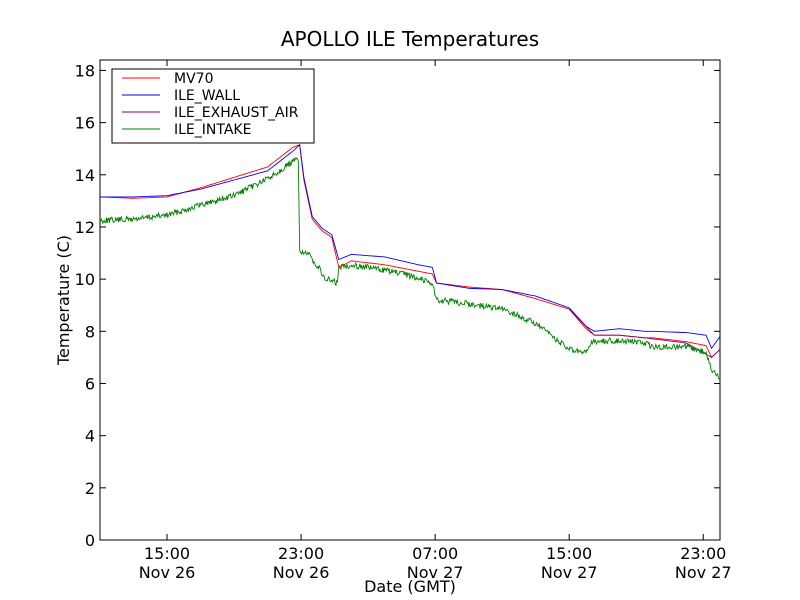 This screenshot has width=800, height=600. Describe the element at coordinates (63, 300) in the screenshot. I see `y-axis-label: Temperature (C)` at that location.